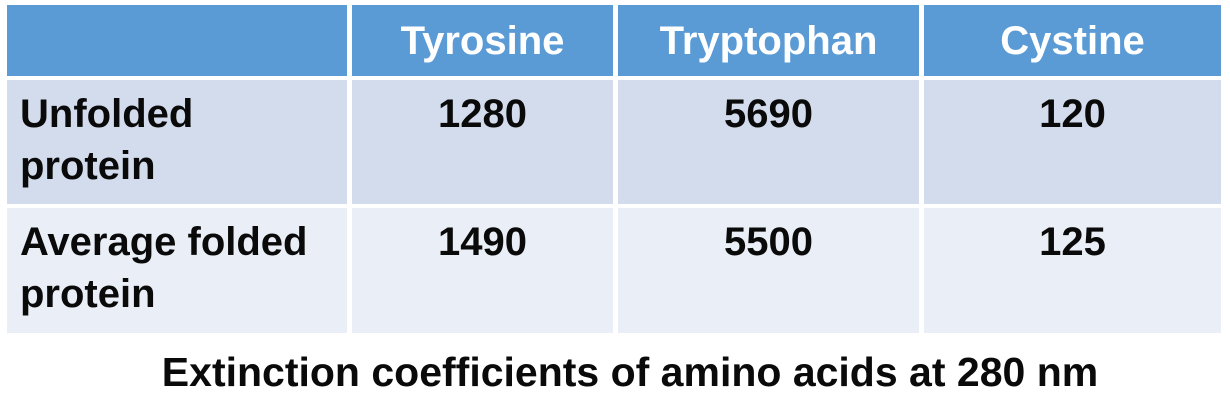 The height and width of the screenshot is (404, 1230). Describe the element at coordinates (768, 270) in the screenshot. I see `value-folded-tryptophan: 5500` at that location.